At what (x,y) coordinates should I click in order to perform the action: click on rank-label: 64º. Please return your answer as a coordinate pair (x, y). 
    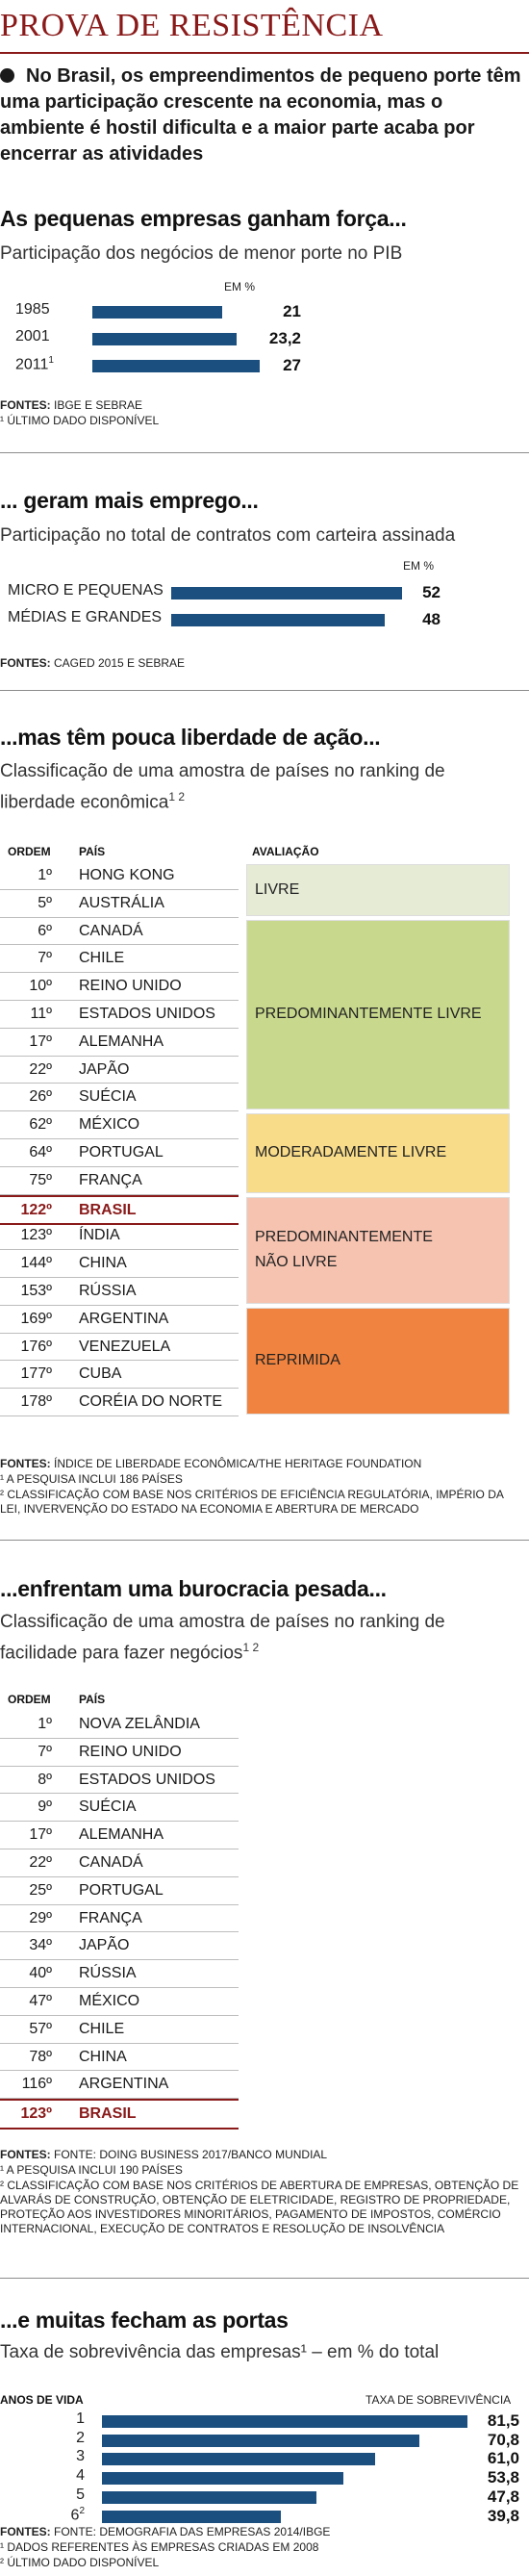
    Looking at the image, I should click on (40, 1152).